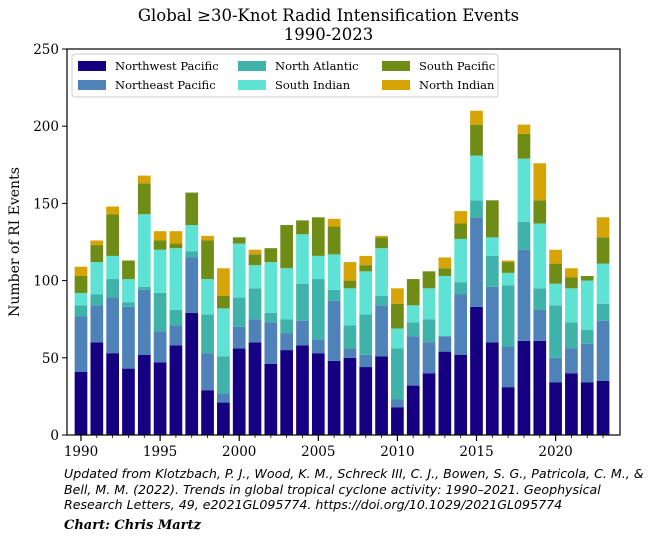  What do you see at coordinates (317, 66) in the screenshot?
I see `legend-label: North Atlantic` at bounding box center [317, 66].